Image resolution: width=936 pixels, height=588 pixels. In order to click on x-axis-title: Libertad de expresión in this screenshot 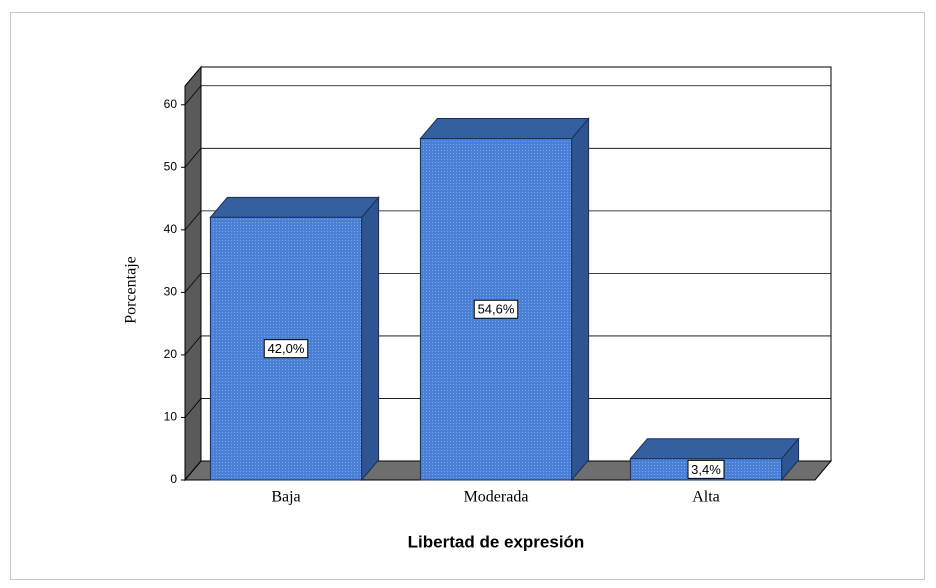, I will do `click(496, 541)`.